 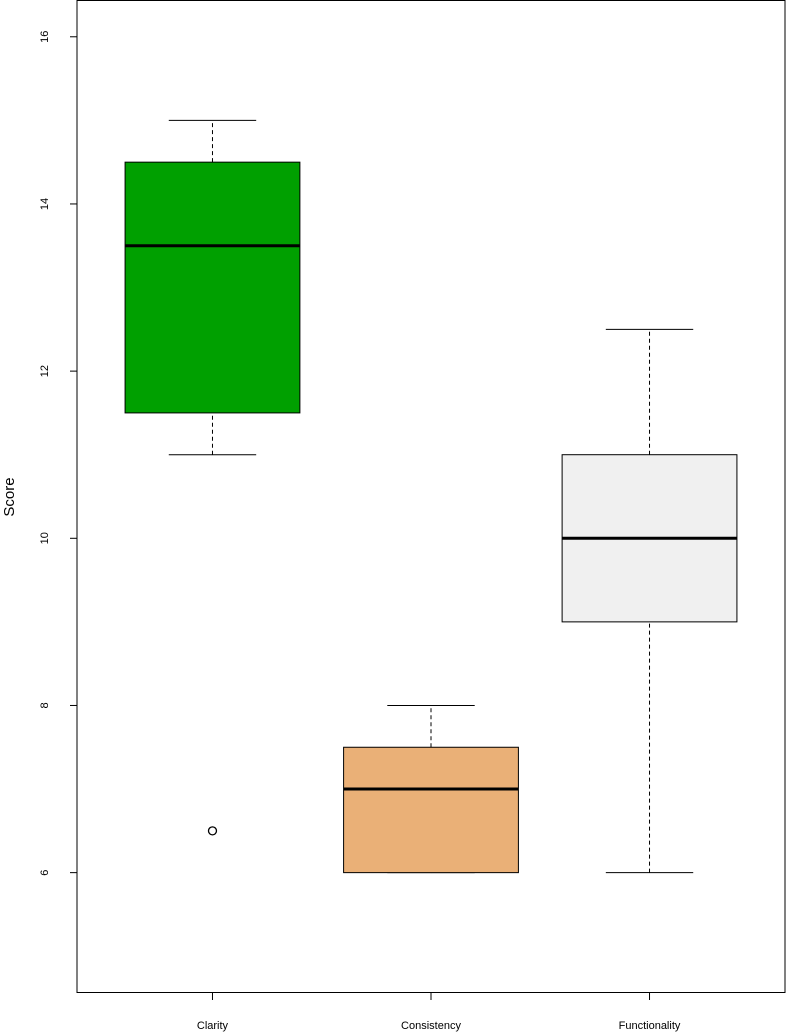 I want to click on y-tick-label: 10, so click(x=45, y=538).